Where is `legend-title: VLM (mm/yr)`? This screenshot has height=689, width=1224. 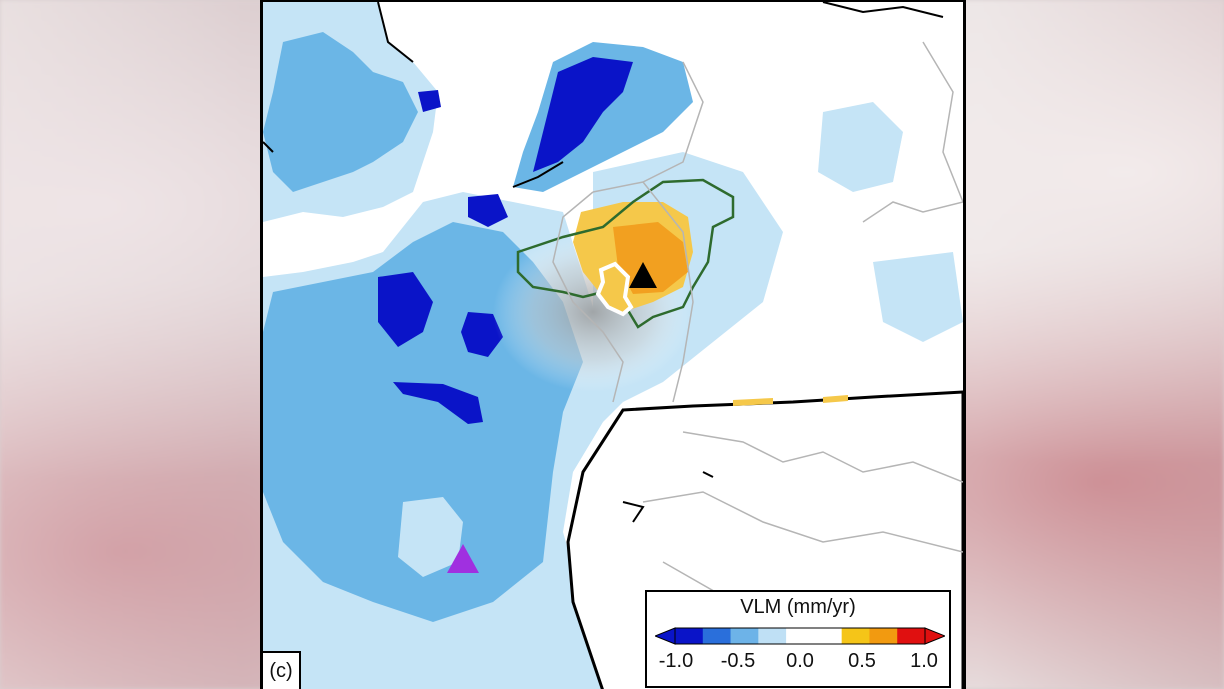
legend-title: VLM (mm/yr) is located at coordinates (798, 607).